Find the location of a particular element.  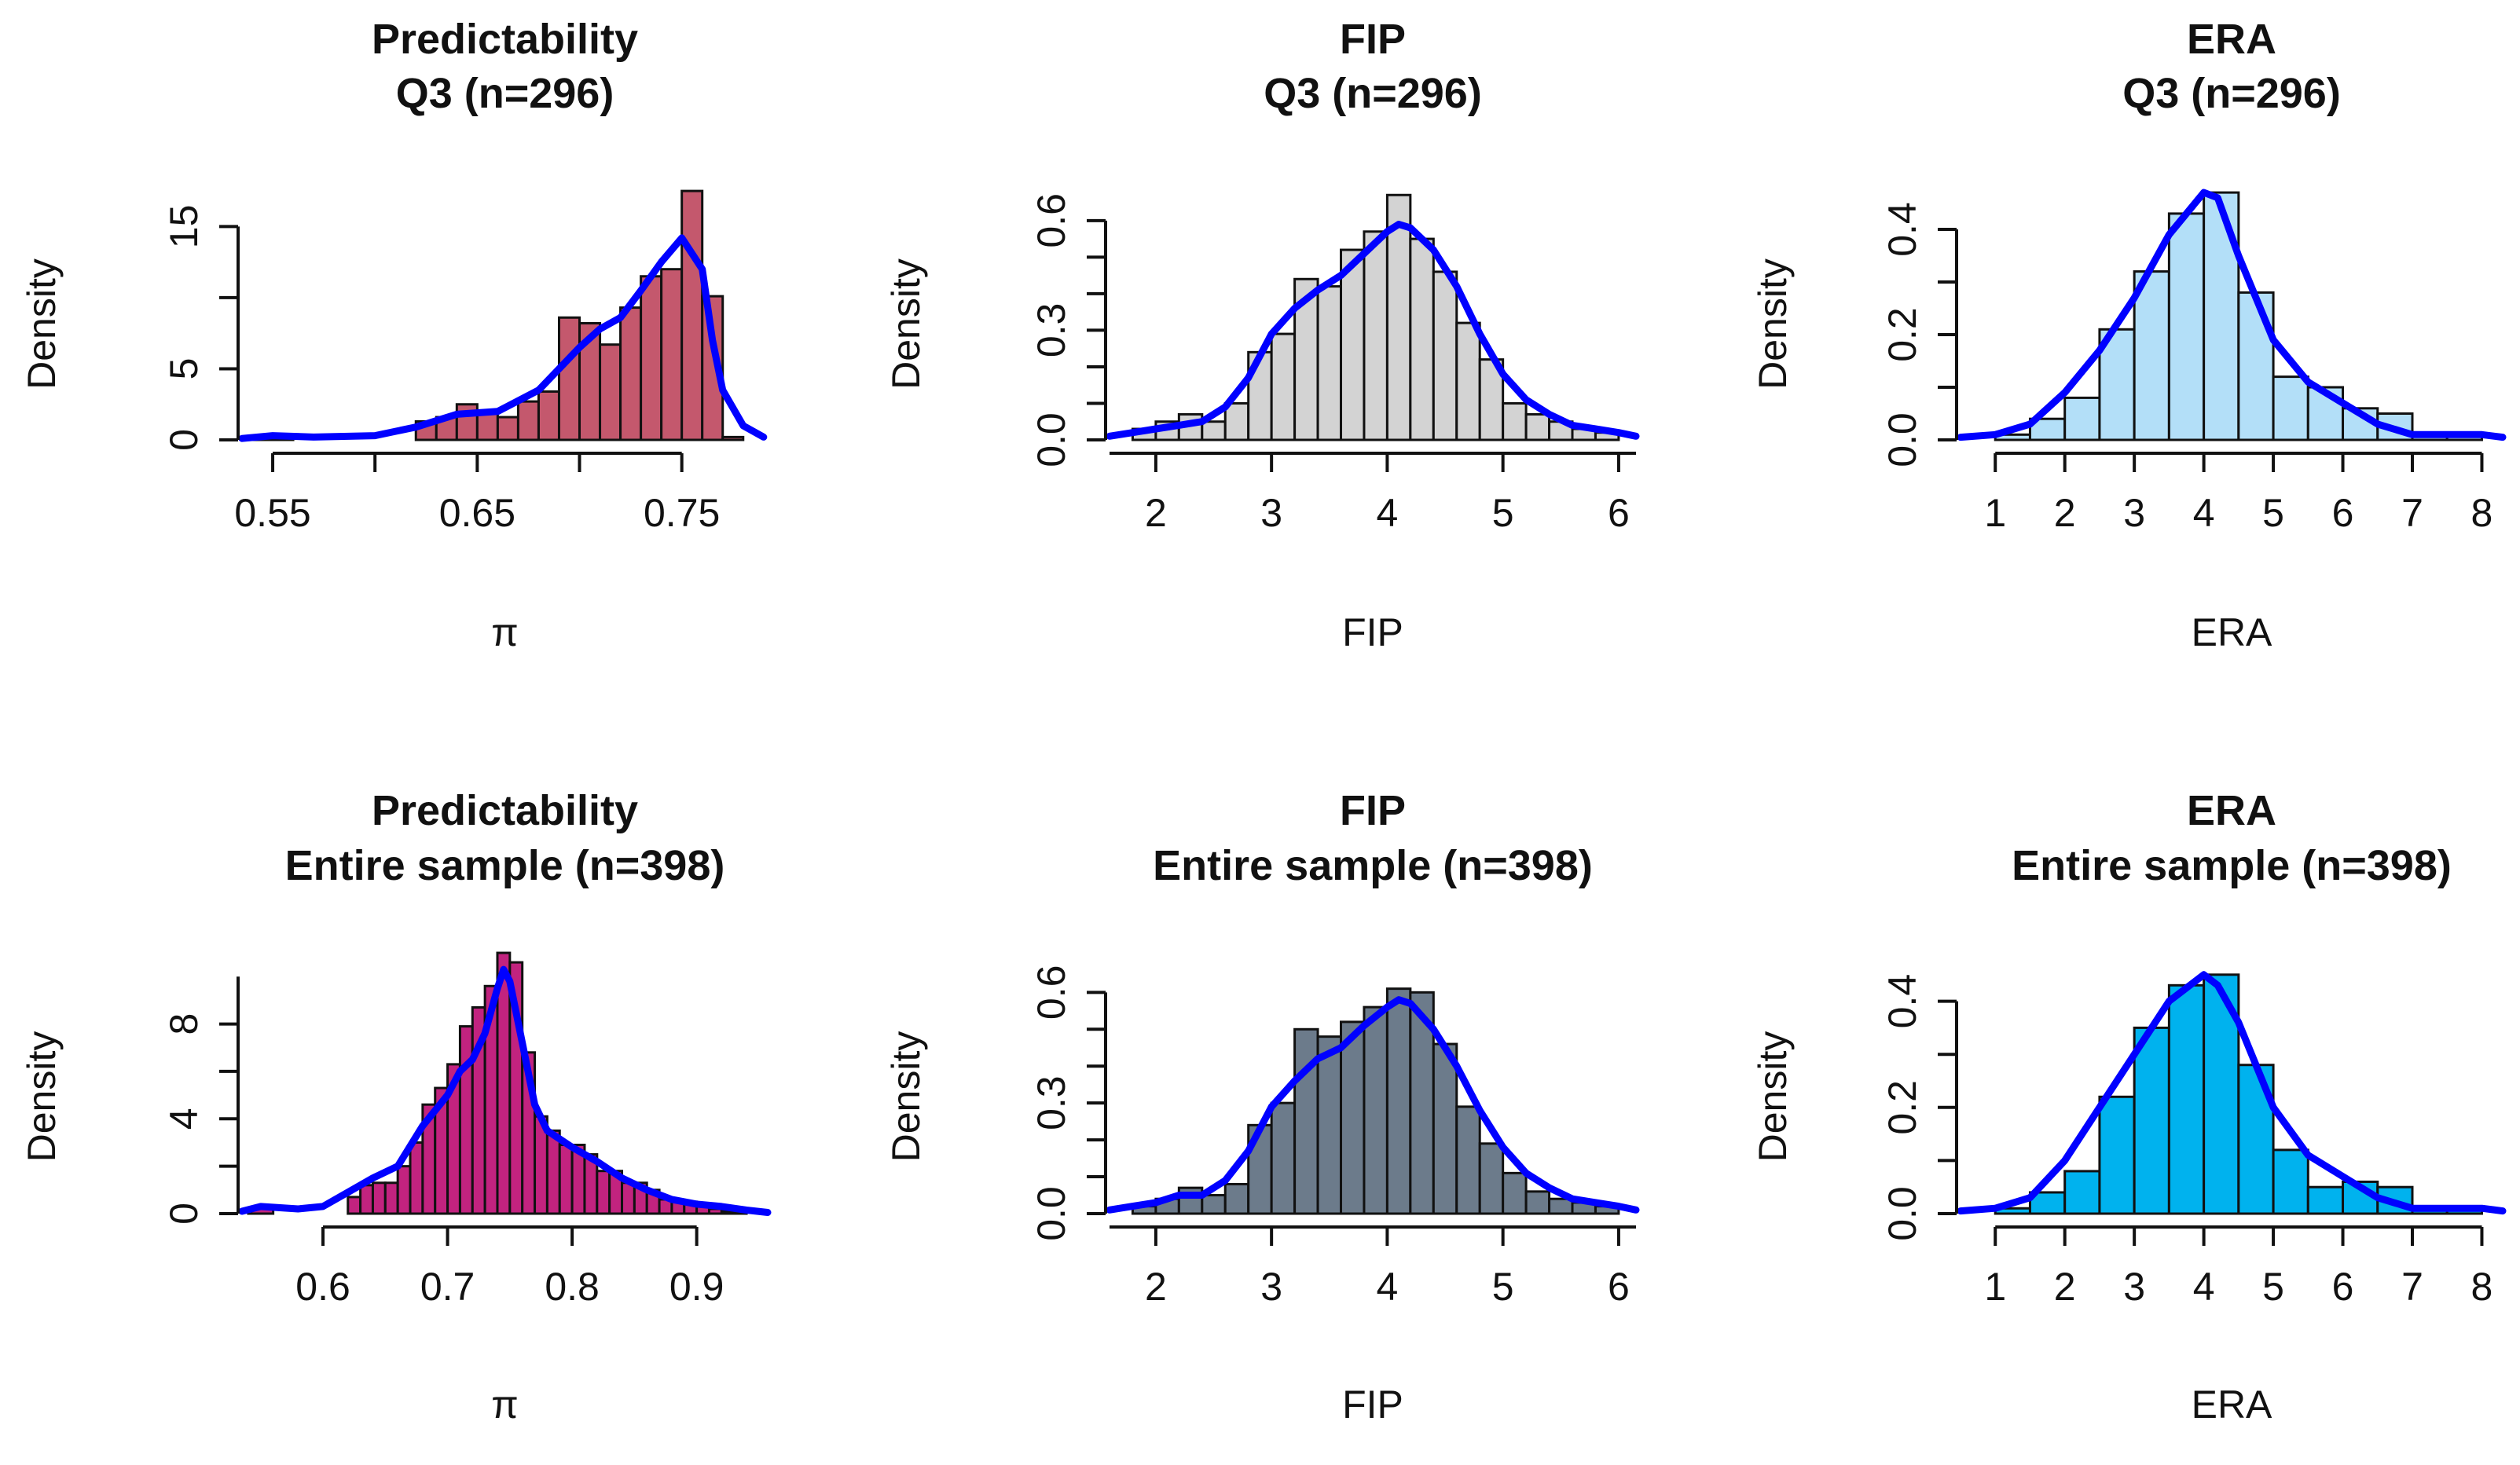

panel-5-y-tick-label-4: 0.3 is located at coordinates (1051, 1102).